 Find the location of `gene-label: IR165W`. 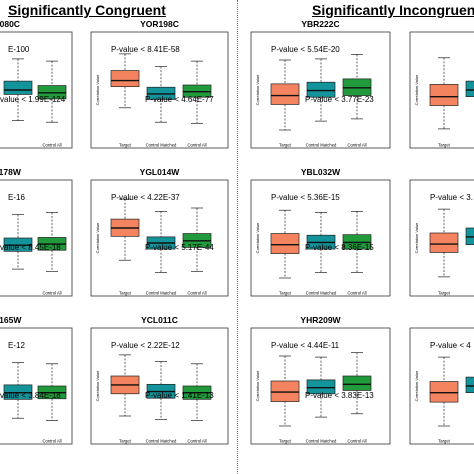

gene-label: IR165W is located at coordinates (11, 320).